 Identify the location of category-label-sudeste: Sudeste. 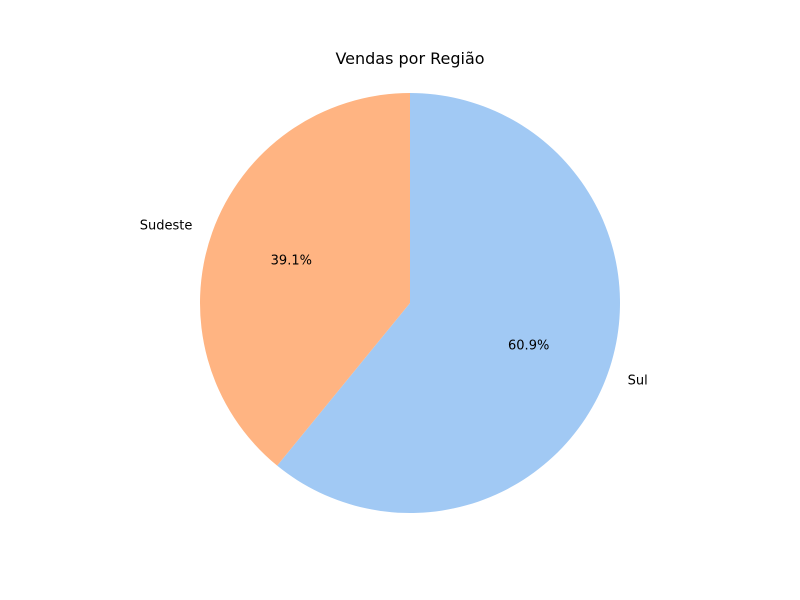
(166, 225).